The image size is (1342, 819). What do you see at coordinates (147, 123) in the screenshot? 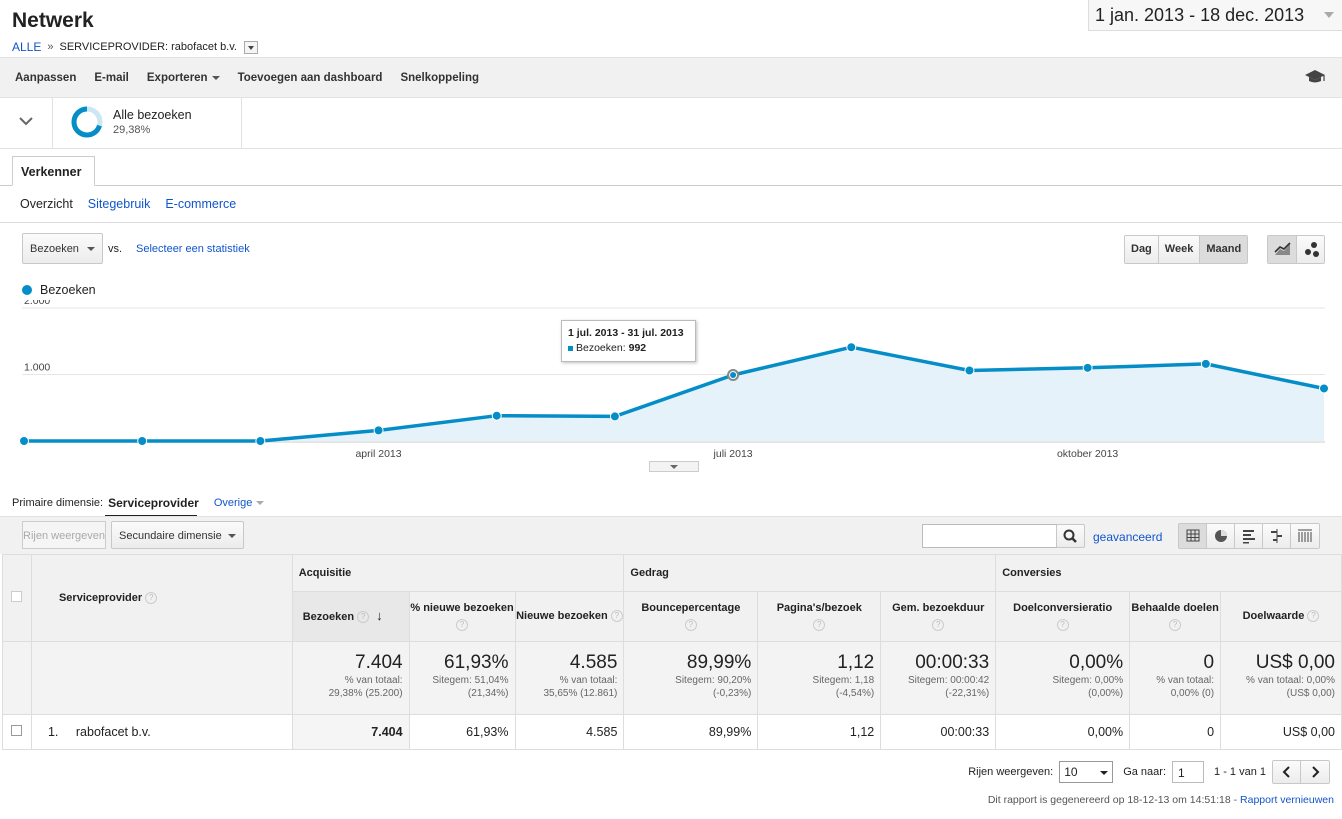
I see `segment-card` at bounding box center [147, 123].